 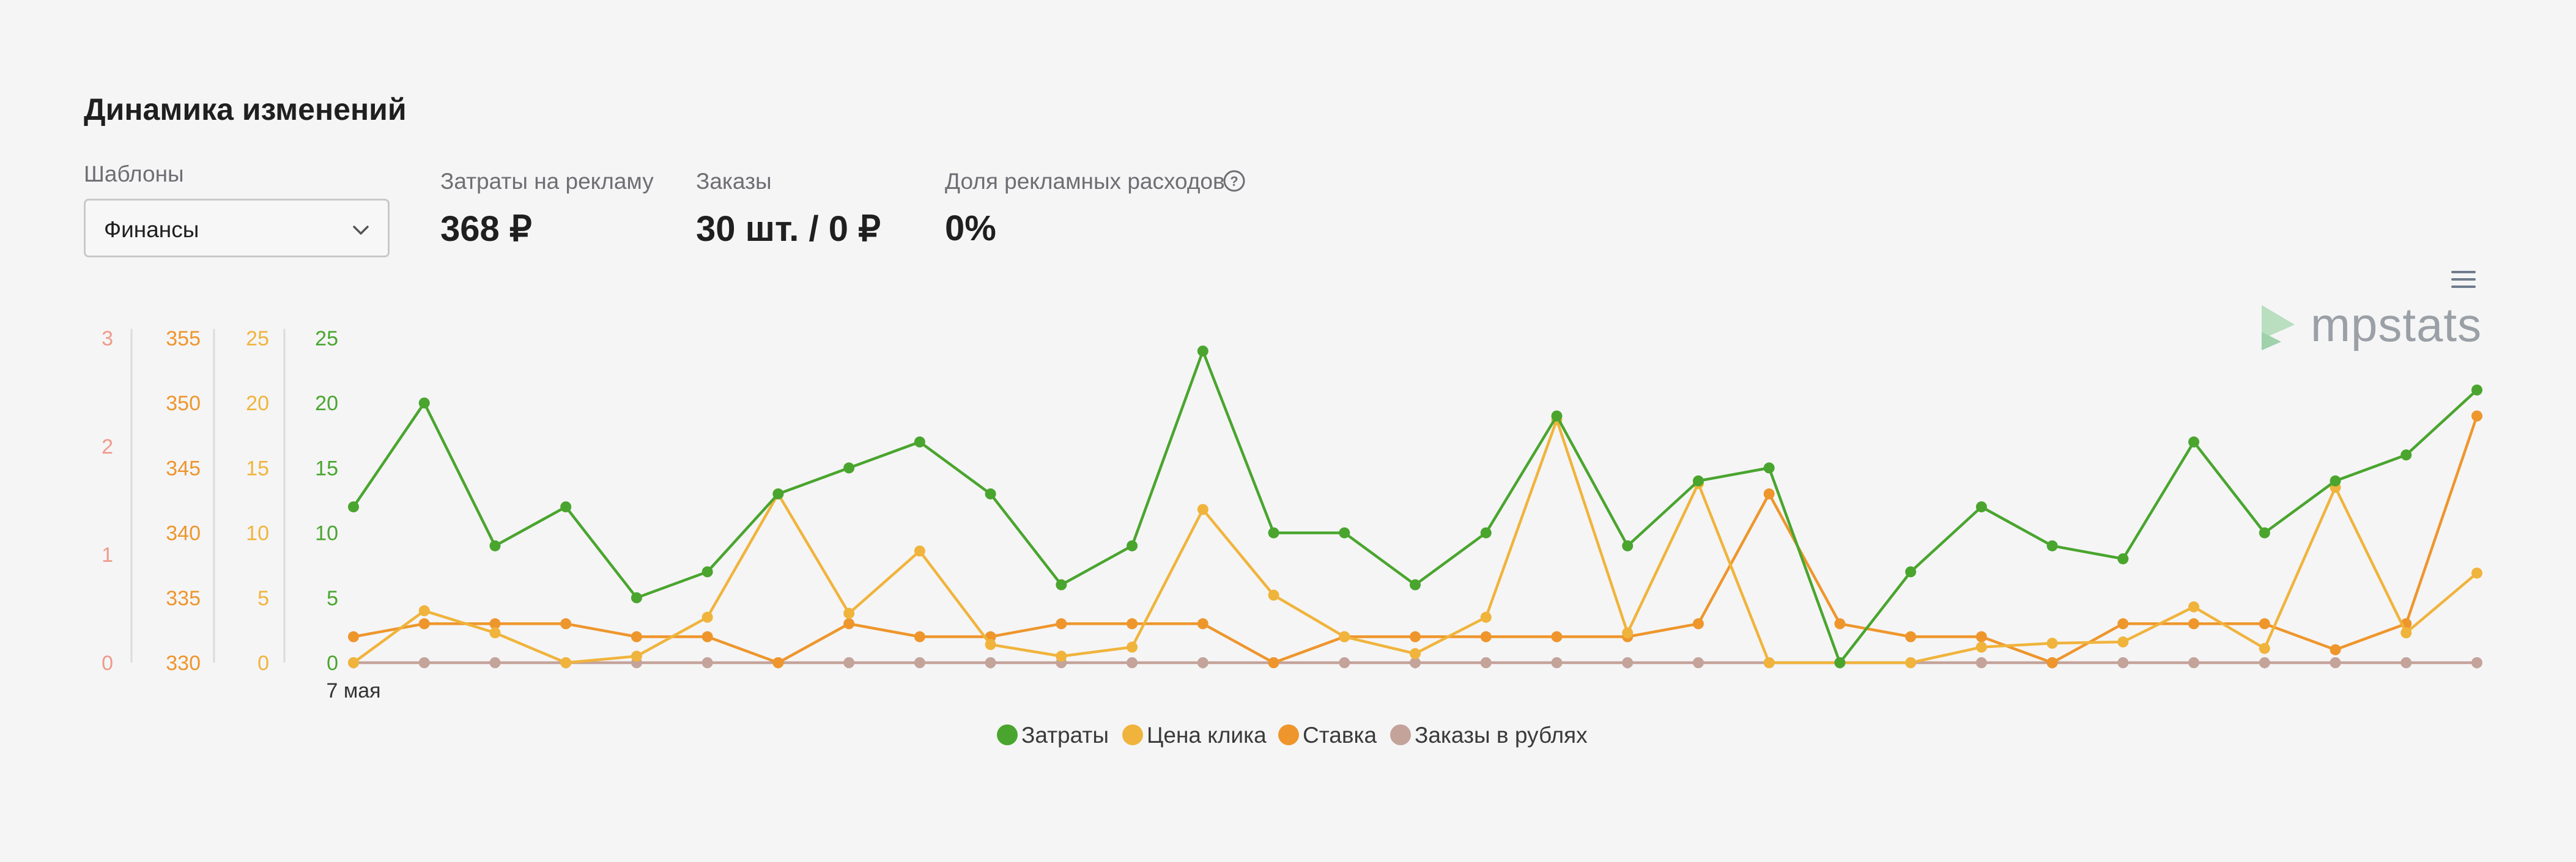 What do you see at coordinates (2463, 281) in the screenshot?
I see `hamburger-menu-icon` at bounding box center [2463, 281].